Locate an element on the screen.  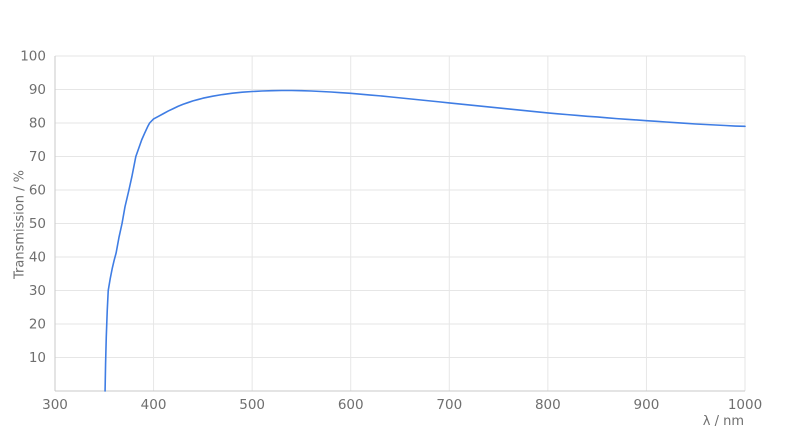
y-tick-label: 20 is located at coordinates (37, 325).